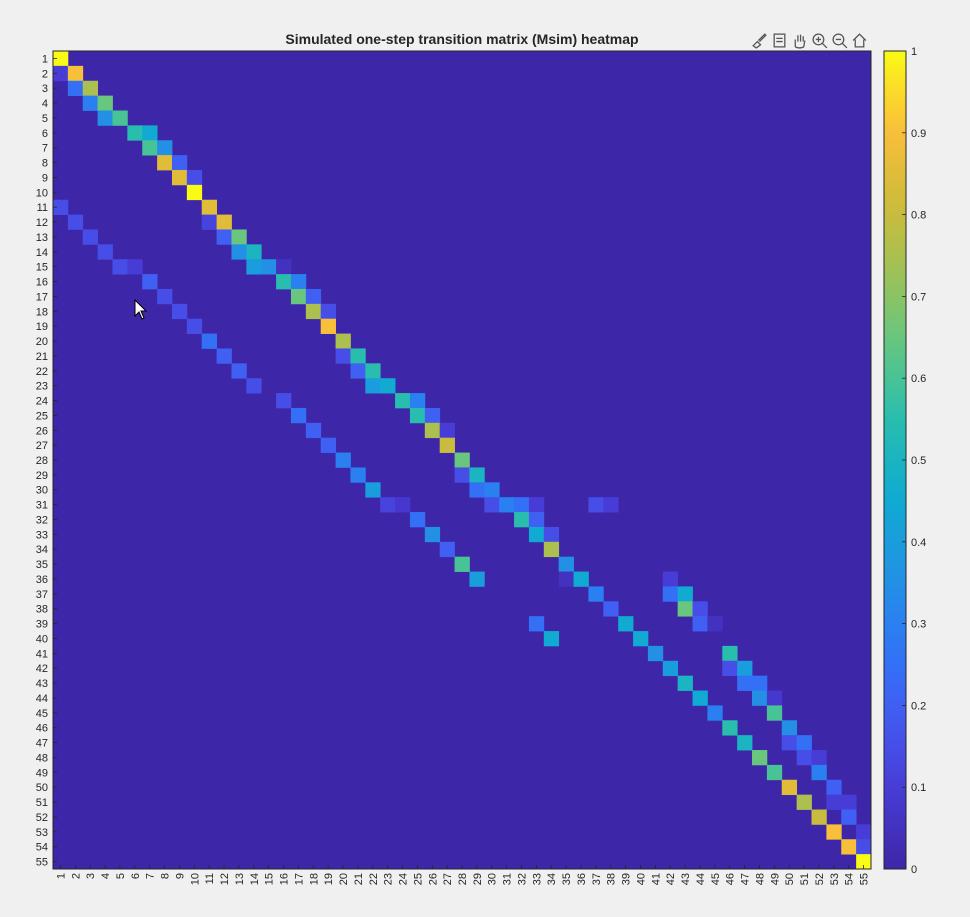 This screenshot has width=970, height=917. Describe the element at coordinates (42, 387) in the screenshot. I see `row-tick-label: 23` at that location.